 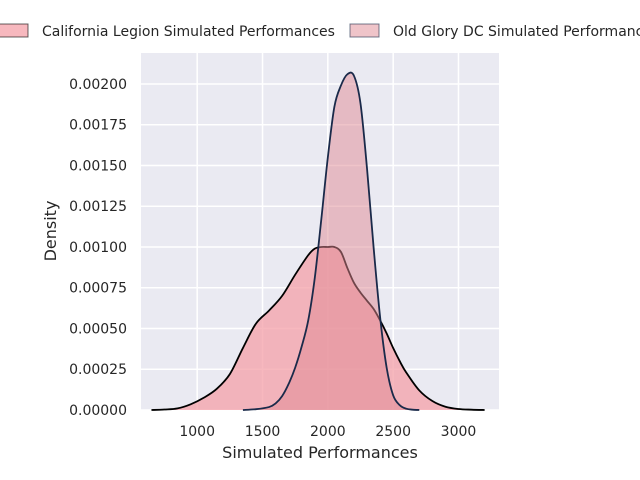 I want to click on y-tick-label: 0.00025, so click(x=98, y=370).